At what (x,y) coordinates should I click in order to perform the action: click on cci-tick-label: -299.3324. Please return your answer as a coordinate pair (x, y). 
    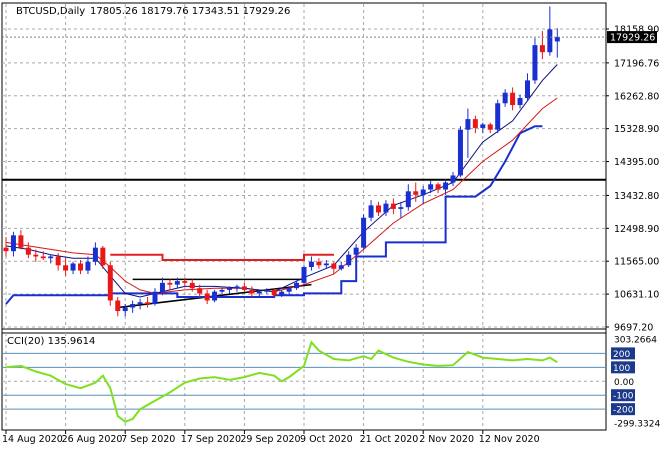
    Looking at the image, I should click on (637, 425).